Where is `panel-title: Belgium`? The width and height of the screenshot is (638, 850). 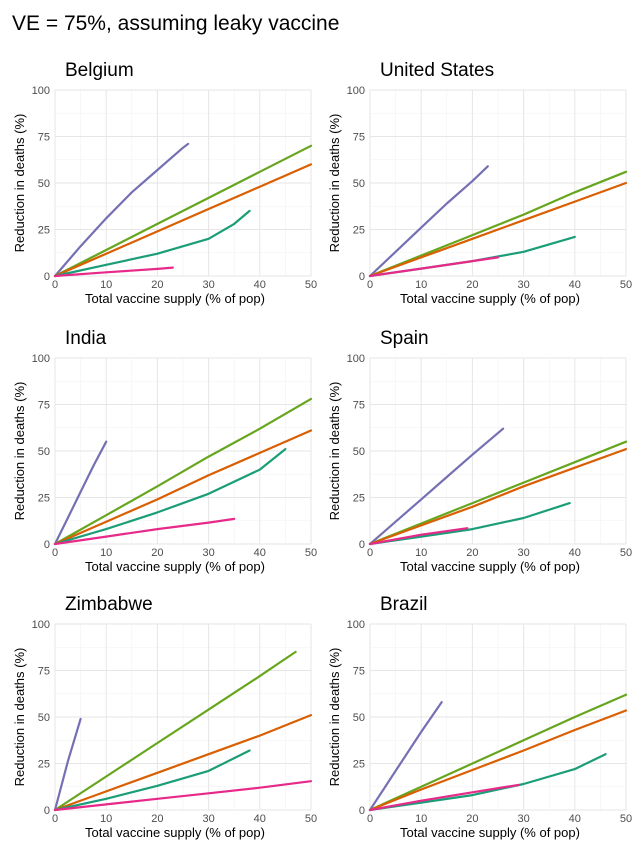
panel-title: Belgium is located at coordinates (99, 70).